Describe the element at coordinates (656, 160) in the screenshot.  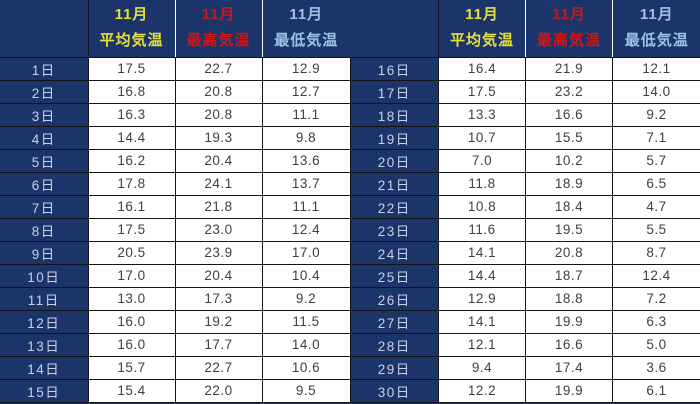
I see `min-temp-cell: 5.7` at that location.